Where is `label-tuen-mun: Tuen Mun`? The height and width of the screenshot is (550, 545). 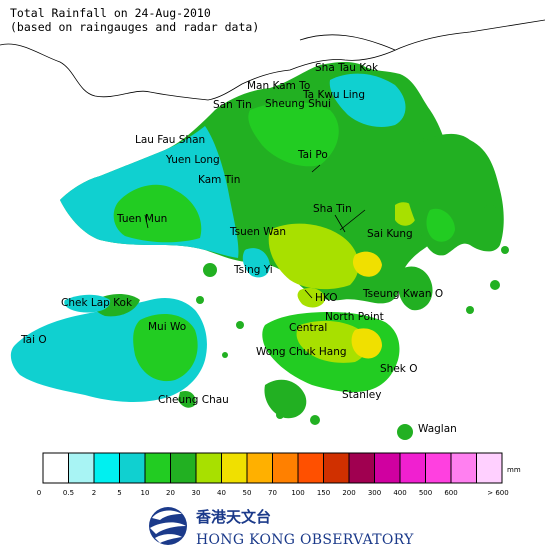 label-tuen-mun: Tuen Mun is located at coordinates (141, 219).